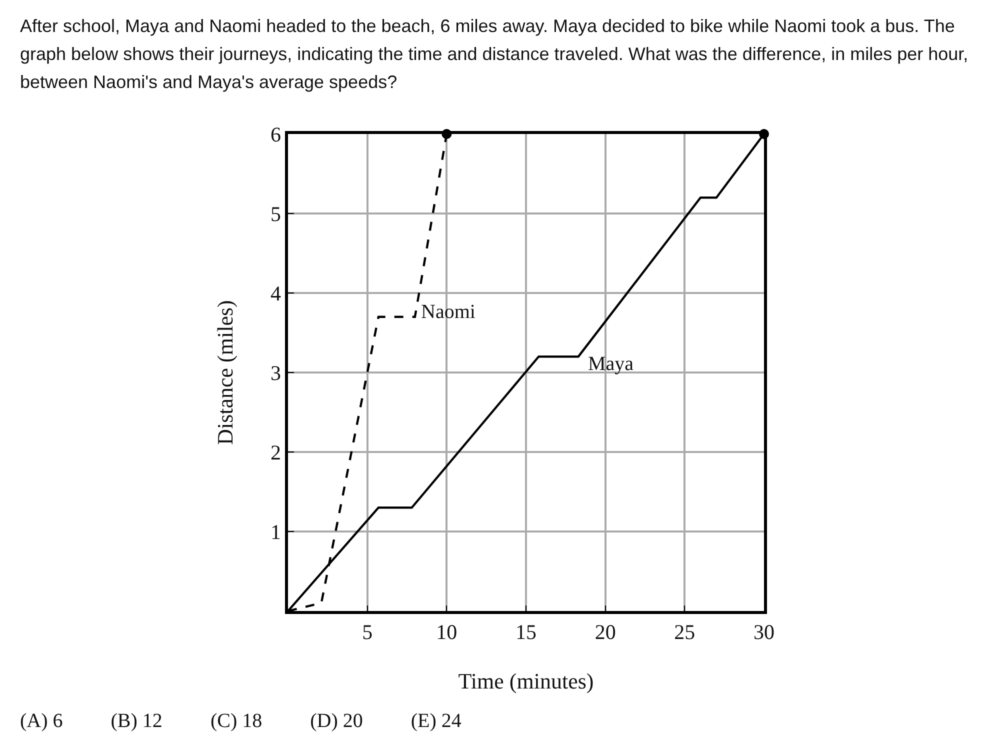  I want to click on series-label: Naomi, so click(448, 312).